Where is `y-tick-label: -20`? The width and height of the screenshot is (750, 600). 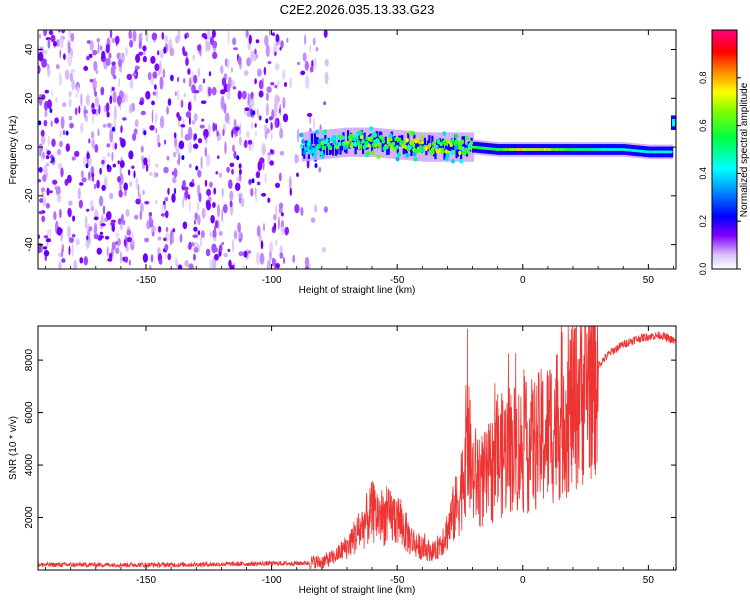 y-tick-label: -20 is located at coordinates (29, 195).